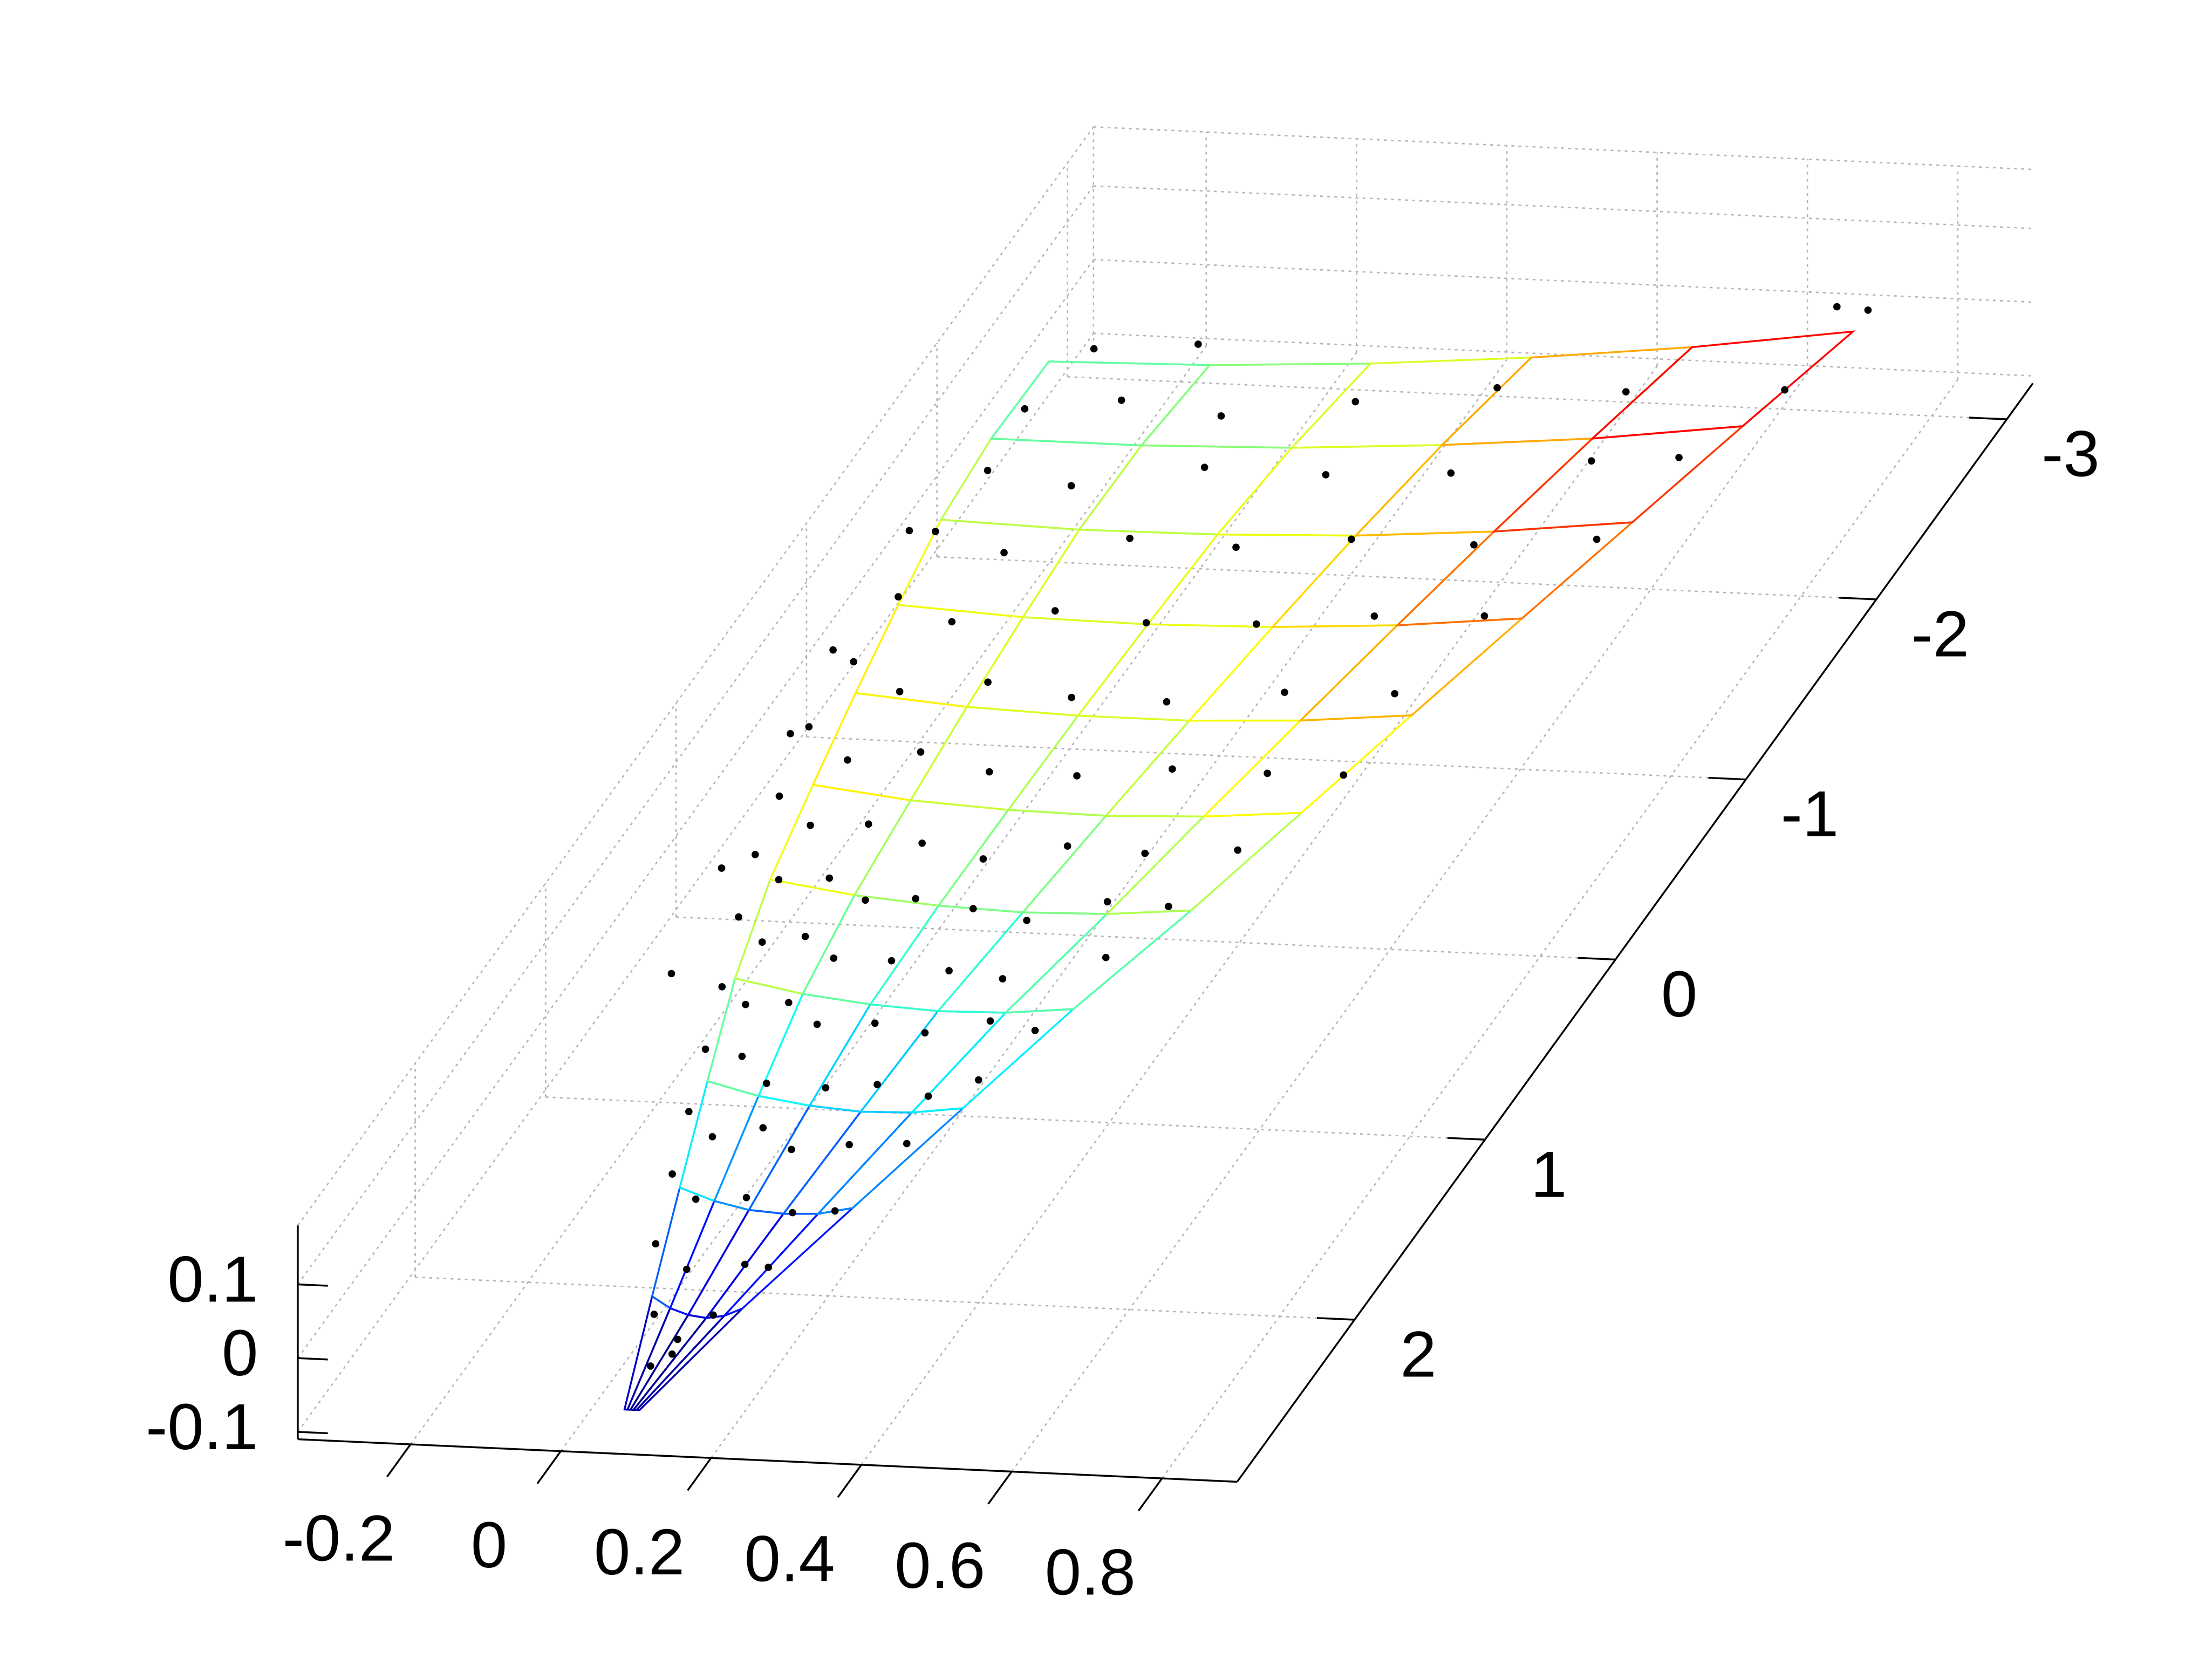 This screenshot has height=1658, width=2212. What do you see at coordinates (339, 1538) in the screenshot?
I see `x-tick-label: -0.2` at bounding box center [339, 1538].